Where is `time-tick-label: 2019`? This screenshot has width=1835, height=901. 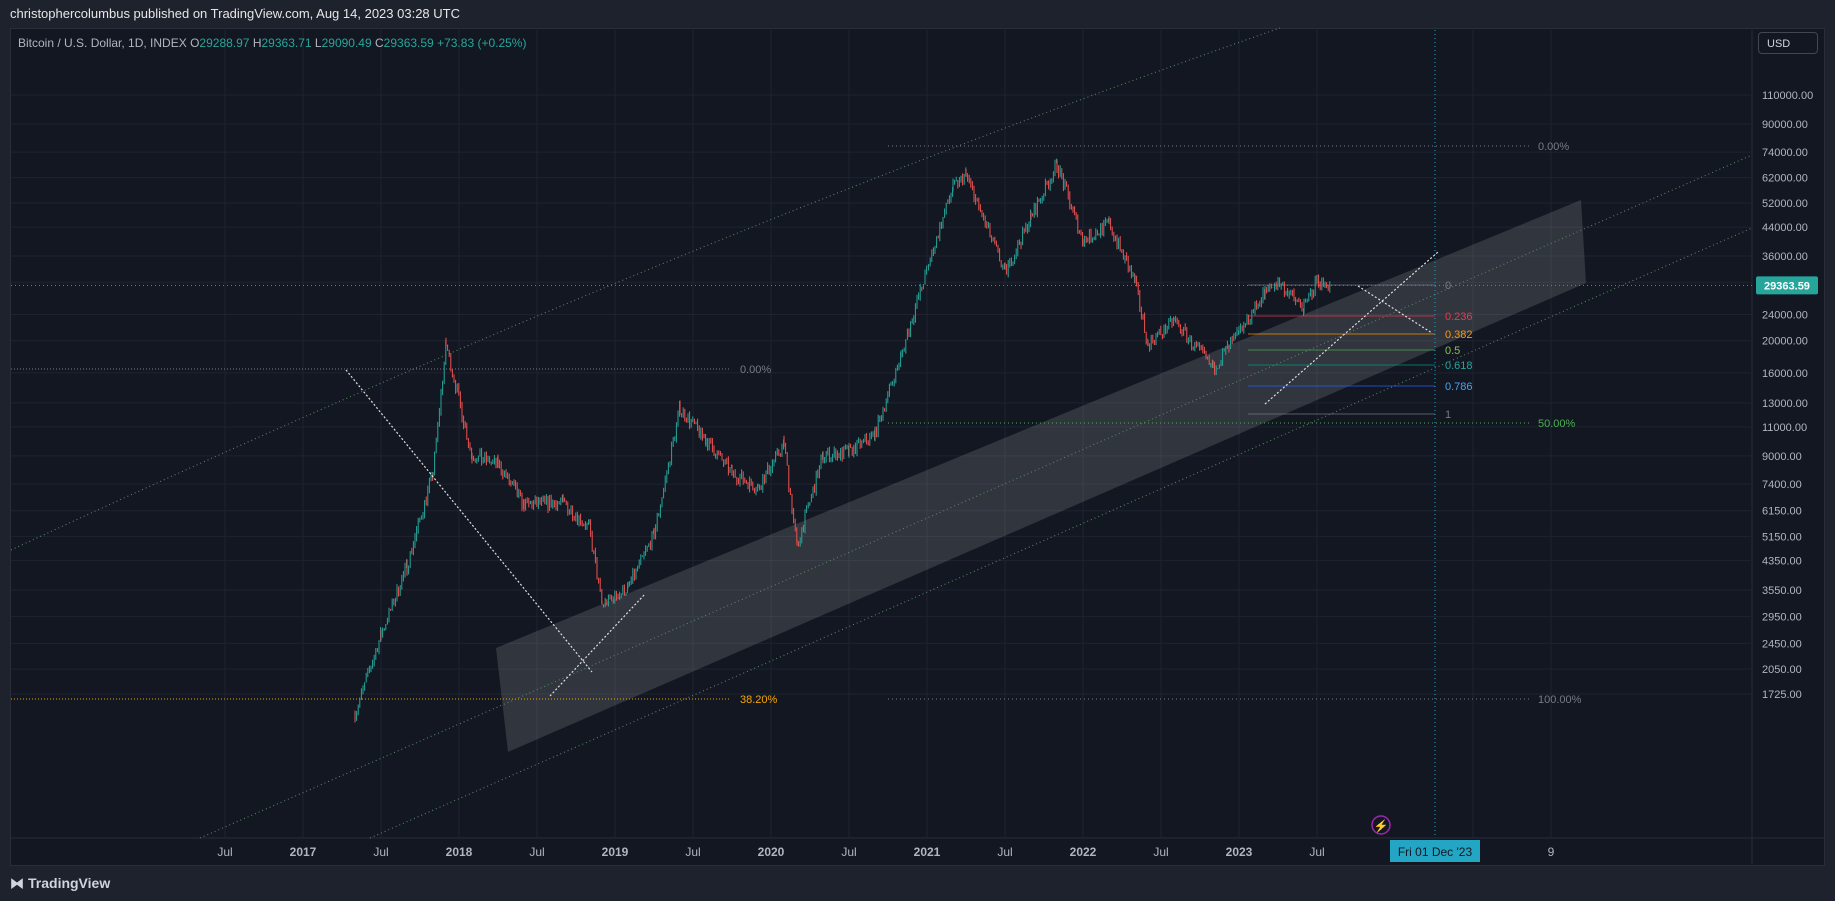
time-tick-label: 2019 is located at coordinates (615, 852).